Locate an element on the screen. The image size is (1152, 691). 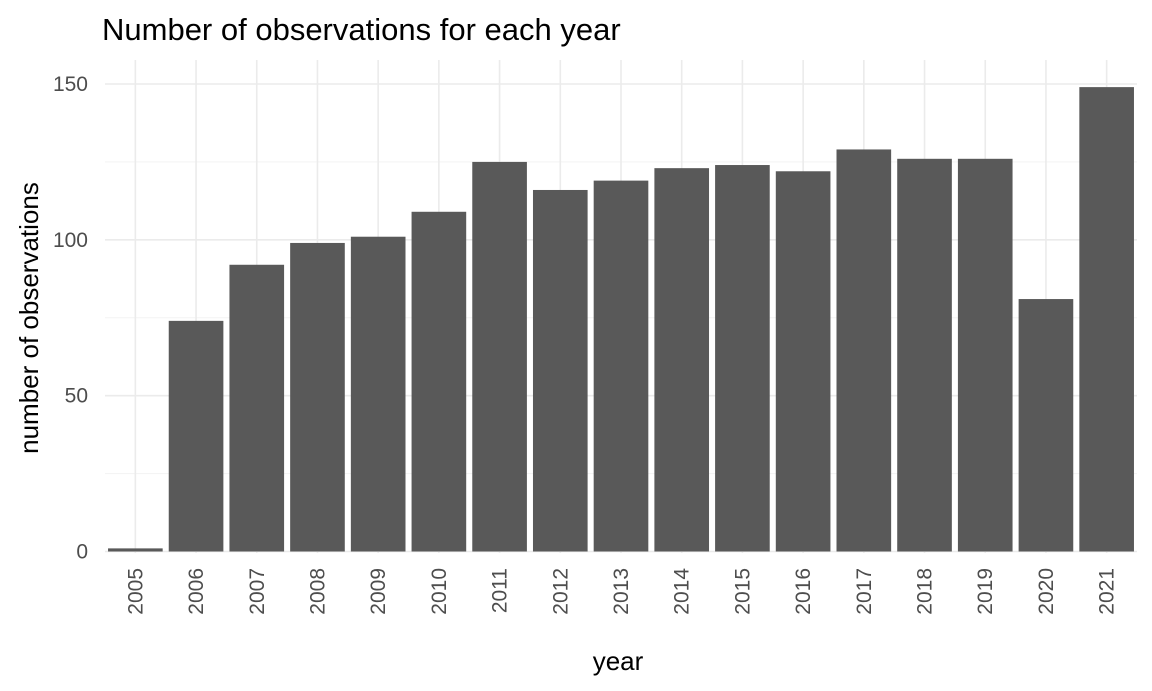
bar-2015 is located at coordinates (742, 358).